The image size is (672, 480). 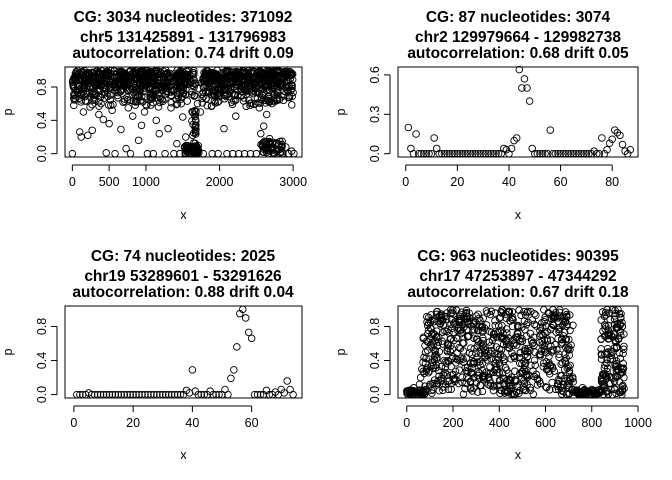 I want to click on panel-1-y-tick-label: 0.8, so click(x=42, y=86).